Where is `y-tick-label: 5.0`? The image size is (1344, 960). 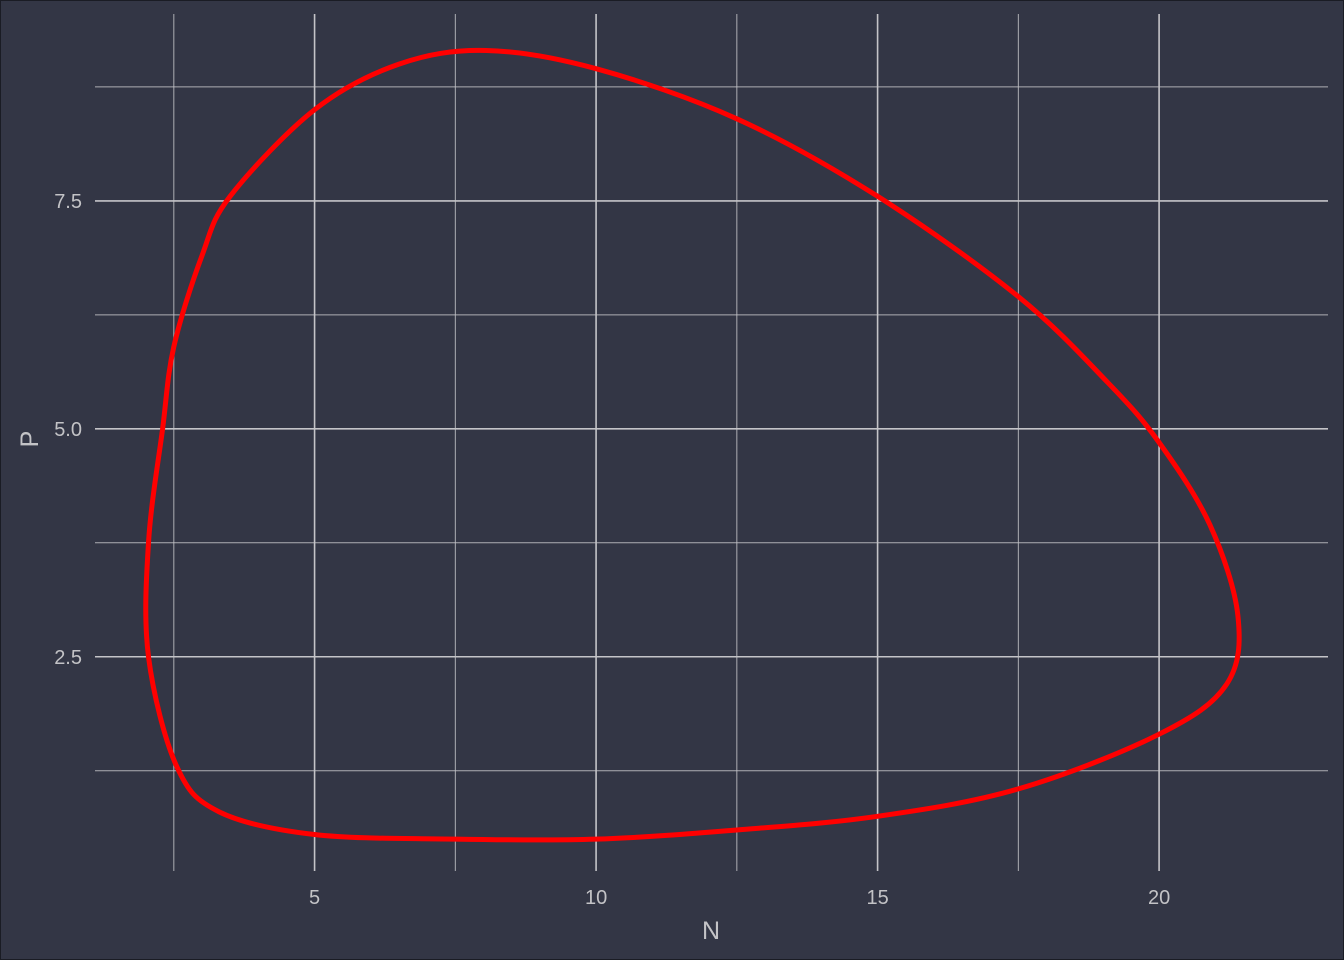 y-tick-label: 5.0 is located at coordinates (68, 430).